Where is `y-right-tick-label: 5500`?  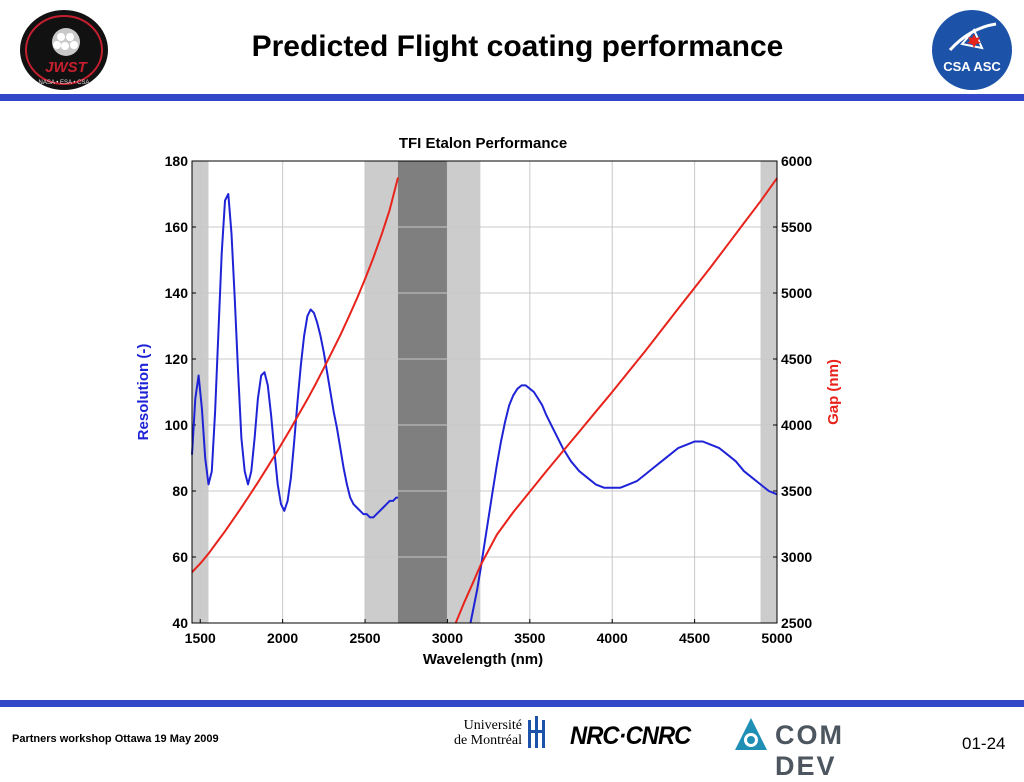
y-right-tick-label: 5500 is located at coordinates (796, 227).